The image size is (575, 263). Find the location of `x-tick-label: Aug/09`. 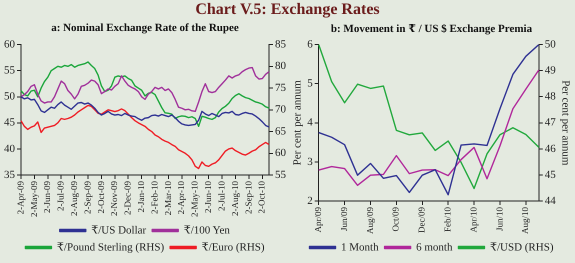

x-tick-label: Aug/09 is located at coordinates (369, 220).